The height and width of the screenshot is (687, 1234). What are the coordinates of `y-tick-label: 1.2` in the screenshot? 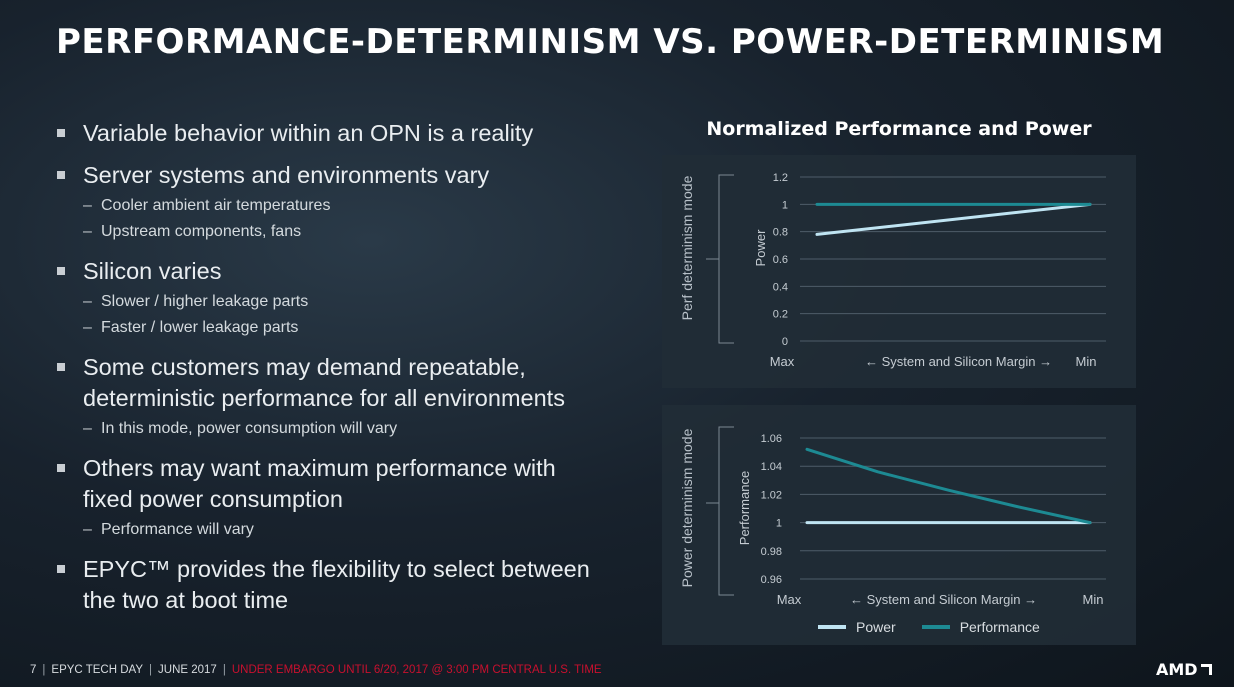 It's located at (780, 178).